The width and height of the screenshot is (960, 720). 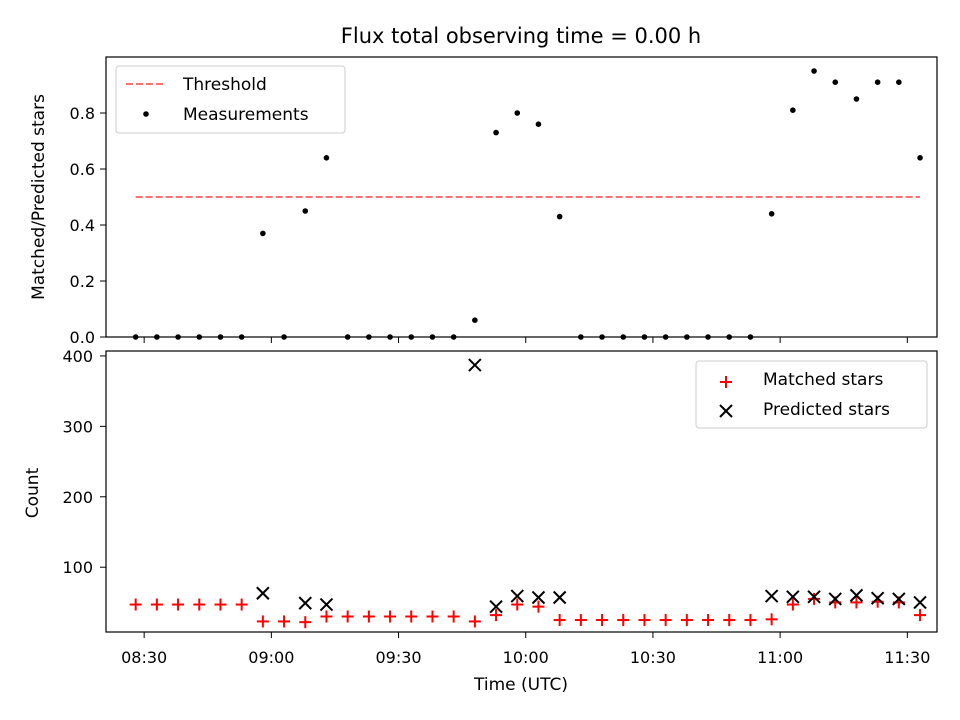 What do you see at coordinates (398, 657) in the screenshot?
I see `x-tick-label: 09:30` at bounding box center [398, 657].